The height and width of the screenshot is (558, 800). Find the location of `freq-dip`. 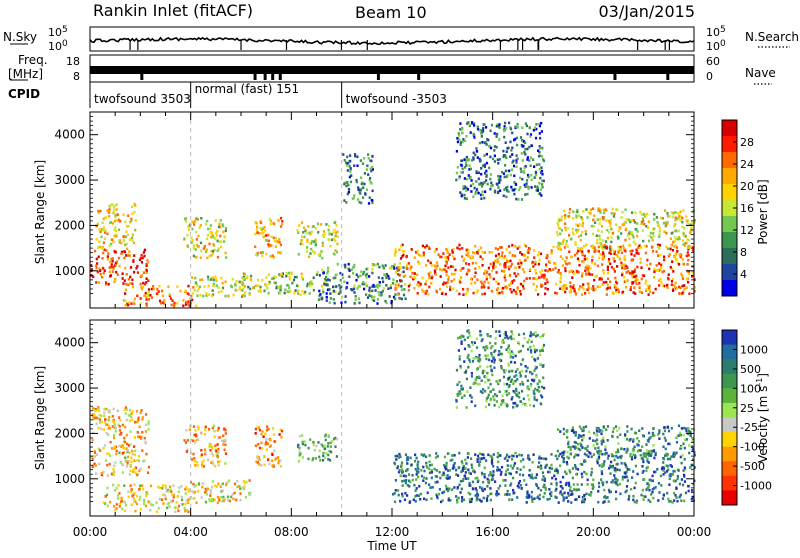

freq-dip is located at coordinates (418, 73).